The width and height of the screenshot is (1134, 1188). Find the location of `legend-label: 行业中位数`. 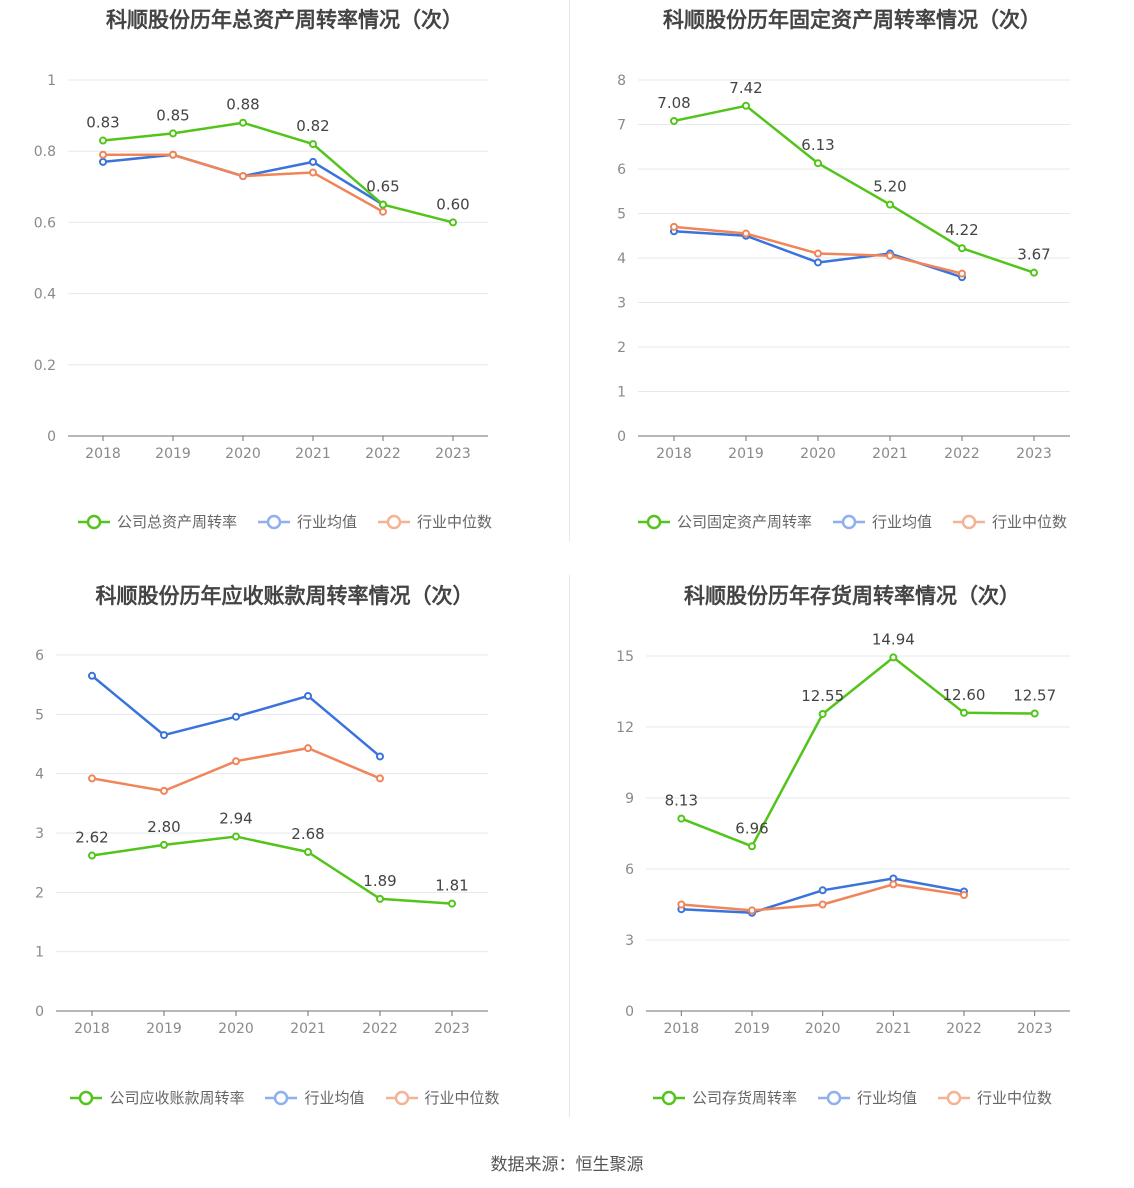

legend-label: 行业中位数 is located at coordinates (462, 1098).